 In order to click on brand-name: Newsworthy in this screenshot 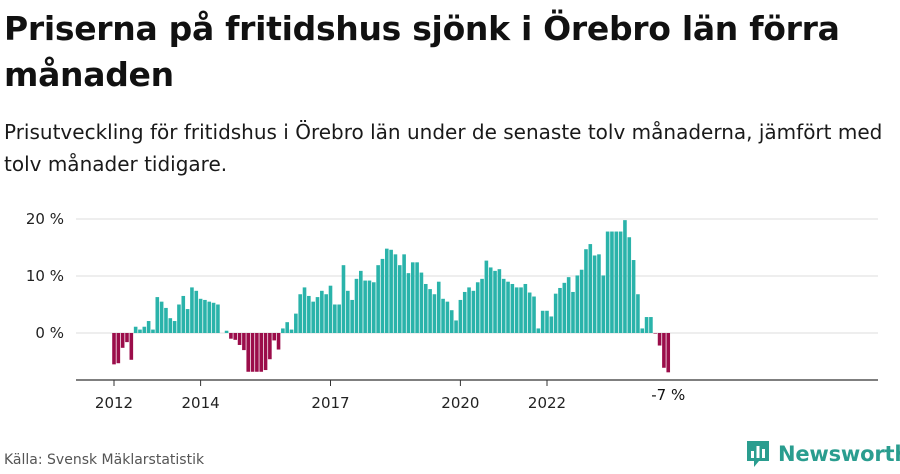, I will do `click(839, 454)`.